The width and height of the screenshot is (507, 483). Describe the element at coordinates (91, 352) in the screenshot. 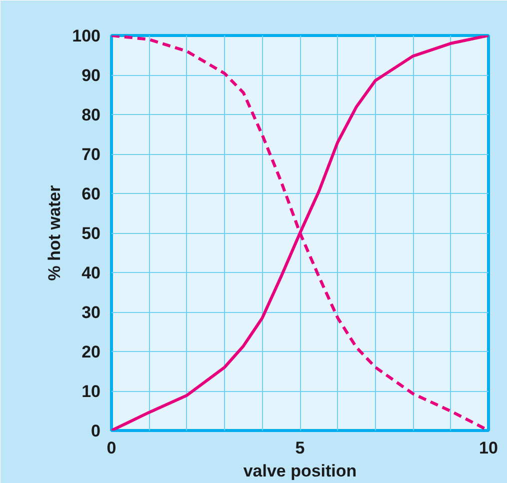

I see `y-tick-label: 20` at that location.